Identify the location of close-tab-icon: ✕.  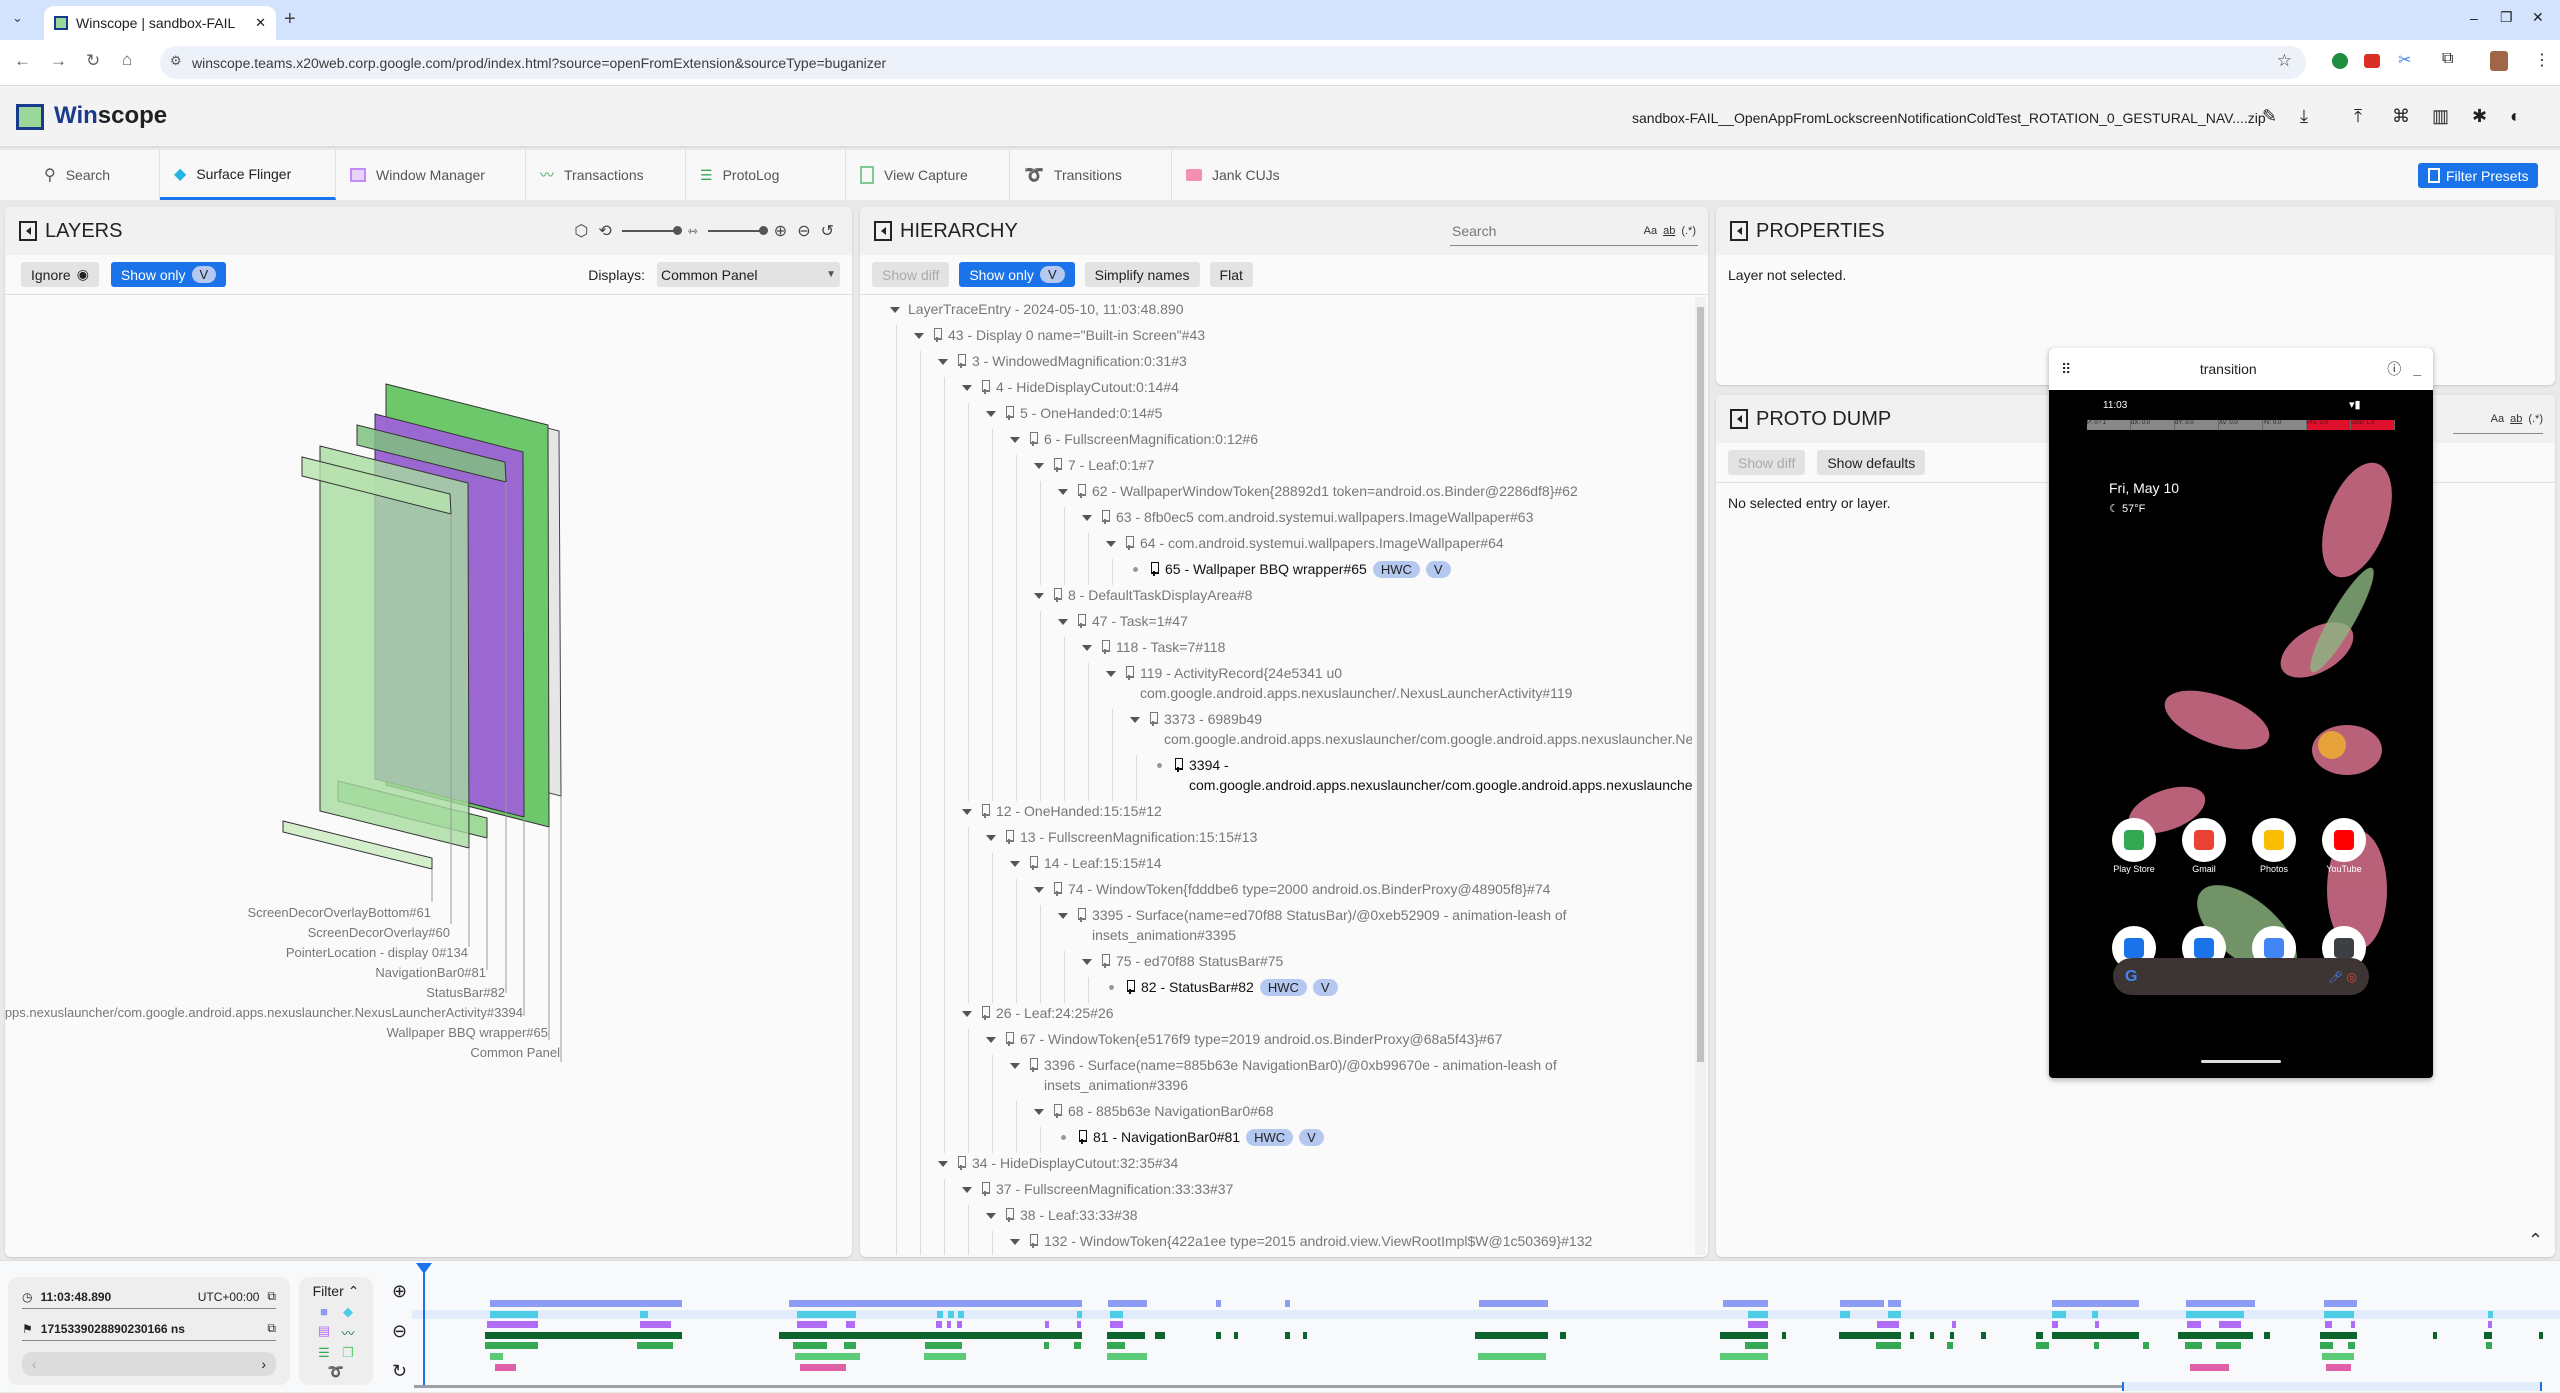
(260, 22).